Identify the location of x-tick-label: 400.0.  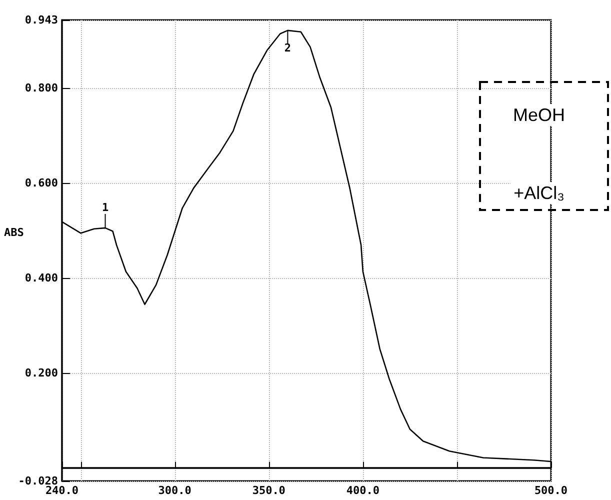
(363, 490).